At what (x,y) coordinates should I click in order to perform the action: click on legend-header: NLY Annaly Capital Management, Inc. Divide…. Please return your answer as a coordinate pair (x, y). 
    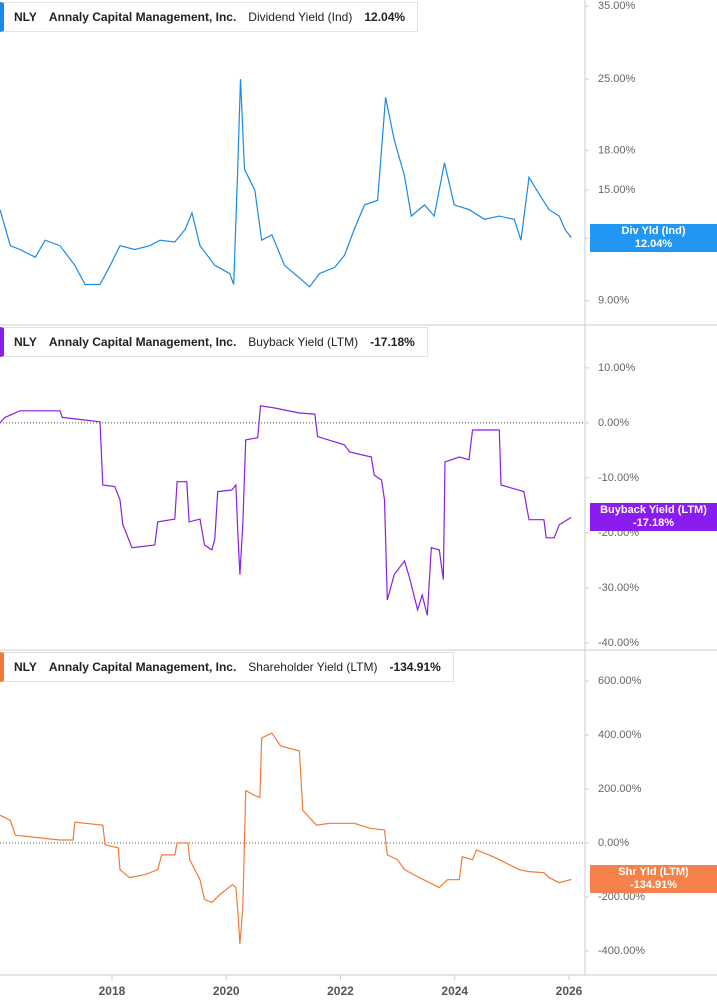
    Looking at the image, I should click on (209, 17).